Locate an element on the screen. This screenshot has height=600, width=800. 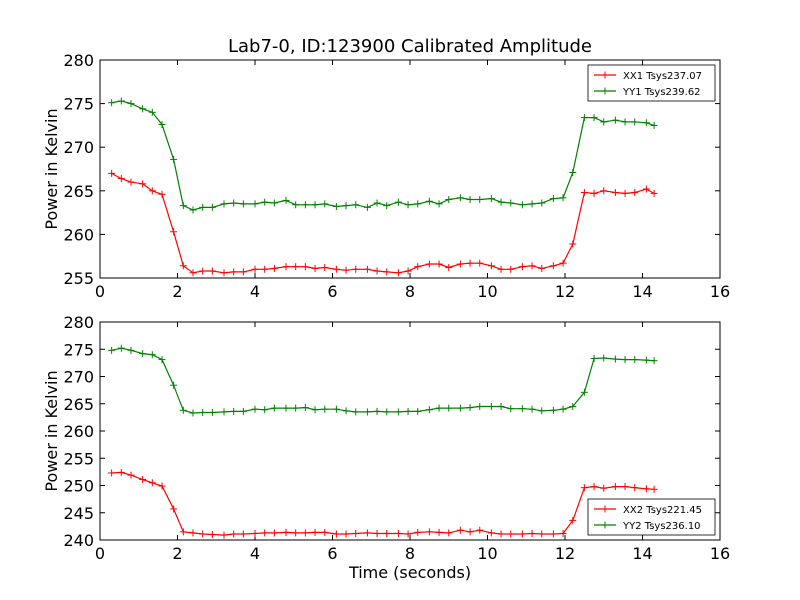
legend-box is located at coordinates (651, 83).